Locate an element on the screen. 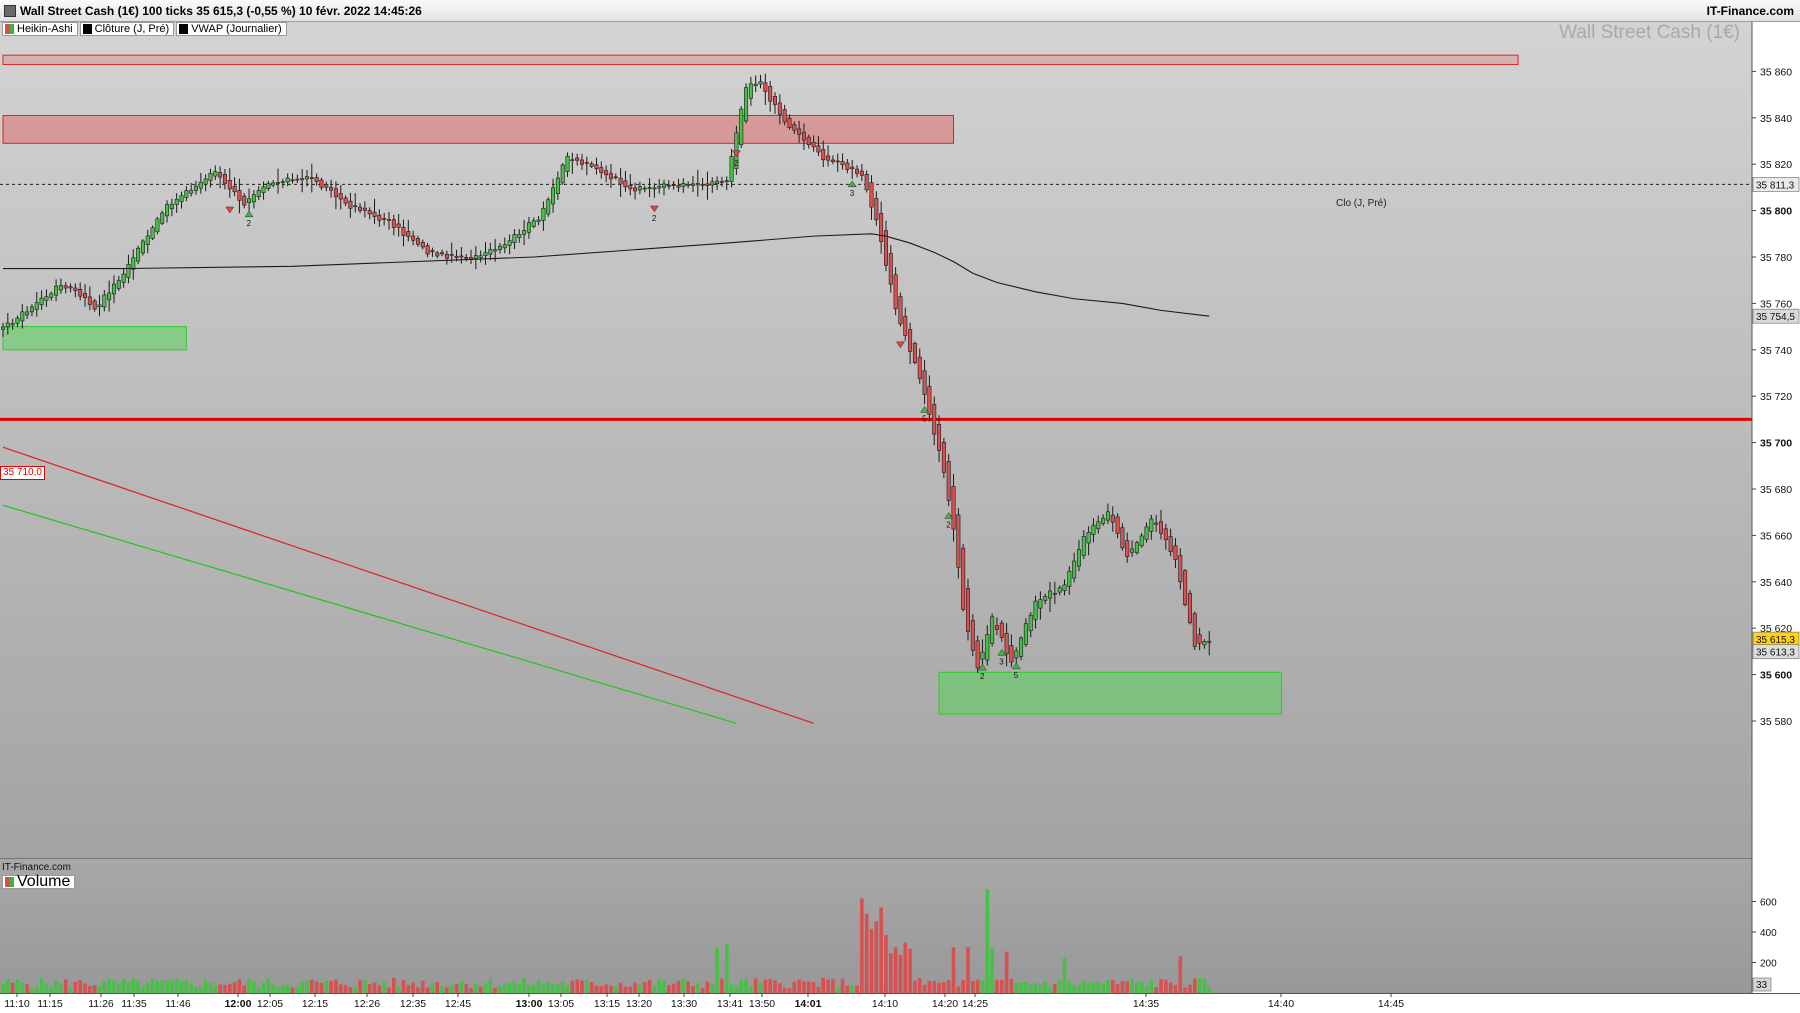  volume-bars is located at coordinates (606, 941).